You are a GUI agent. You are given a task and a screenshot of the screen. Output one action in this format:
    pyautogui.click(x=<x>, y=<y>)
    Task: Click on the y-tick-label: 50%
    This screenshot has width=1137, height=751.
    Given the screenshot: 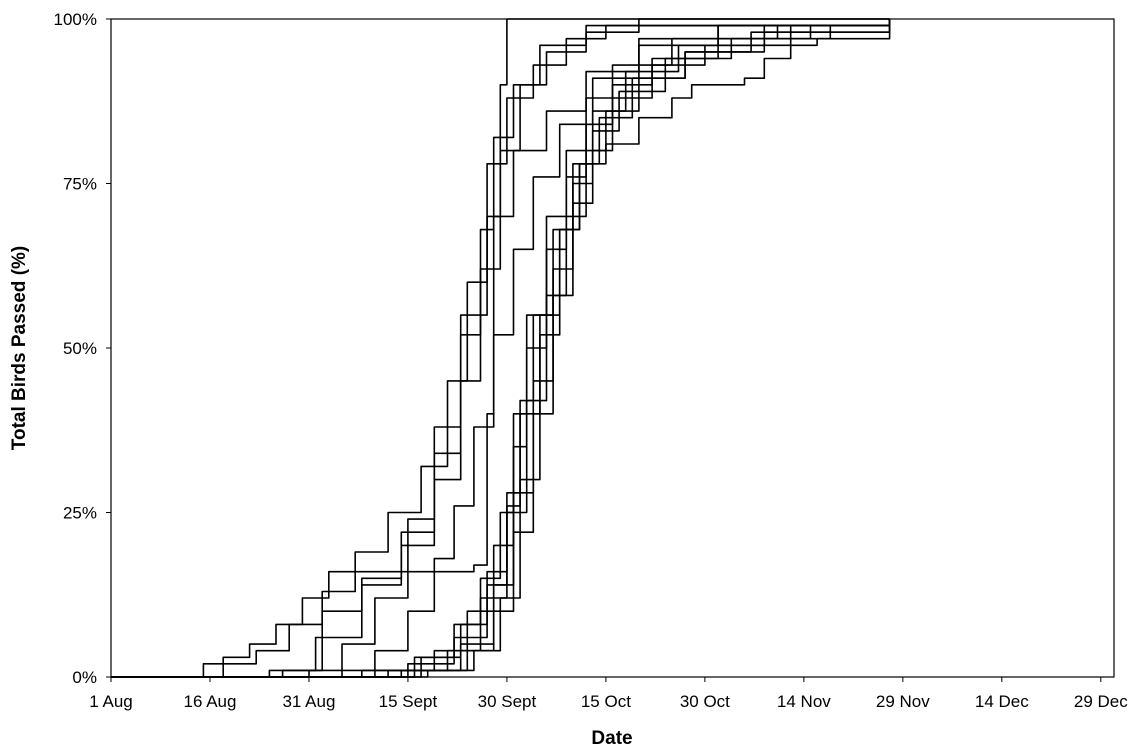 What is the action you would take?
    pyautogui.click(x=80, y=348)
    